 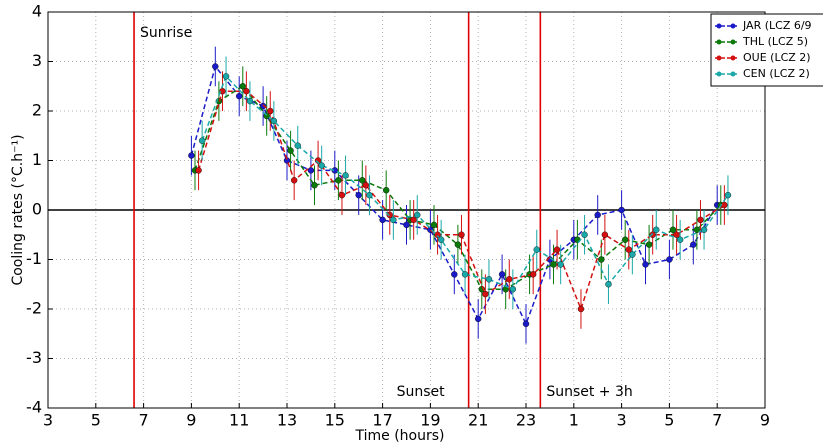 I want to click on y-tick-label: 1, so click(x=37, y=159).